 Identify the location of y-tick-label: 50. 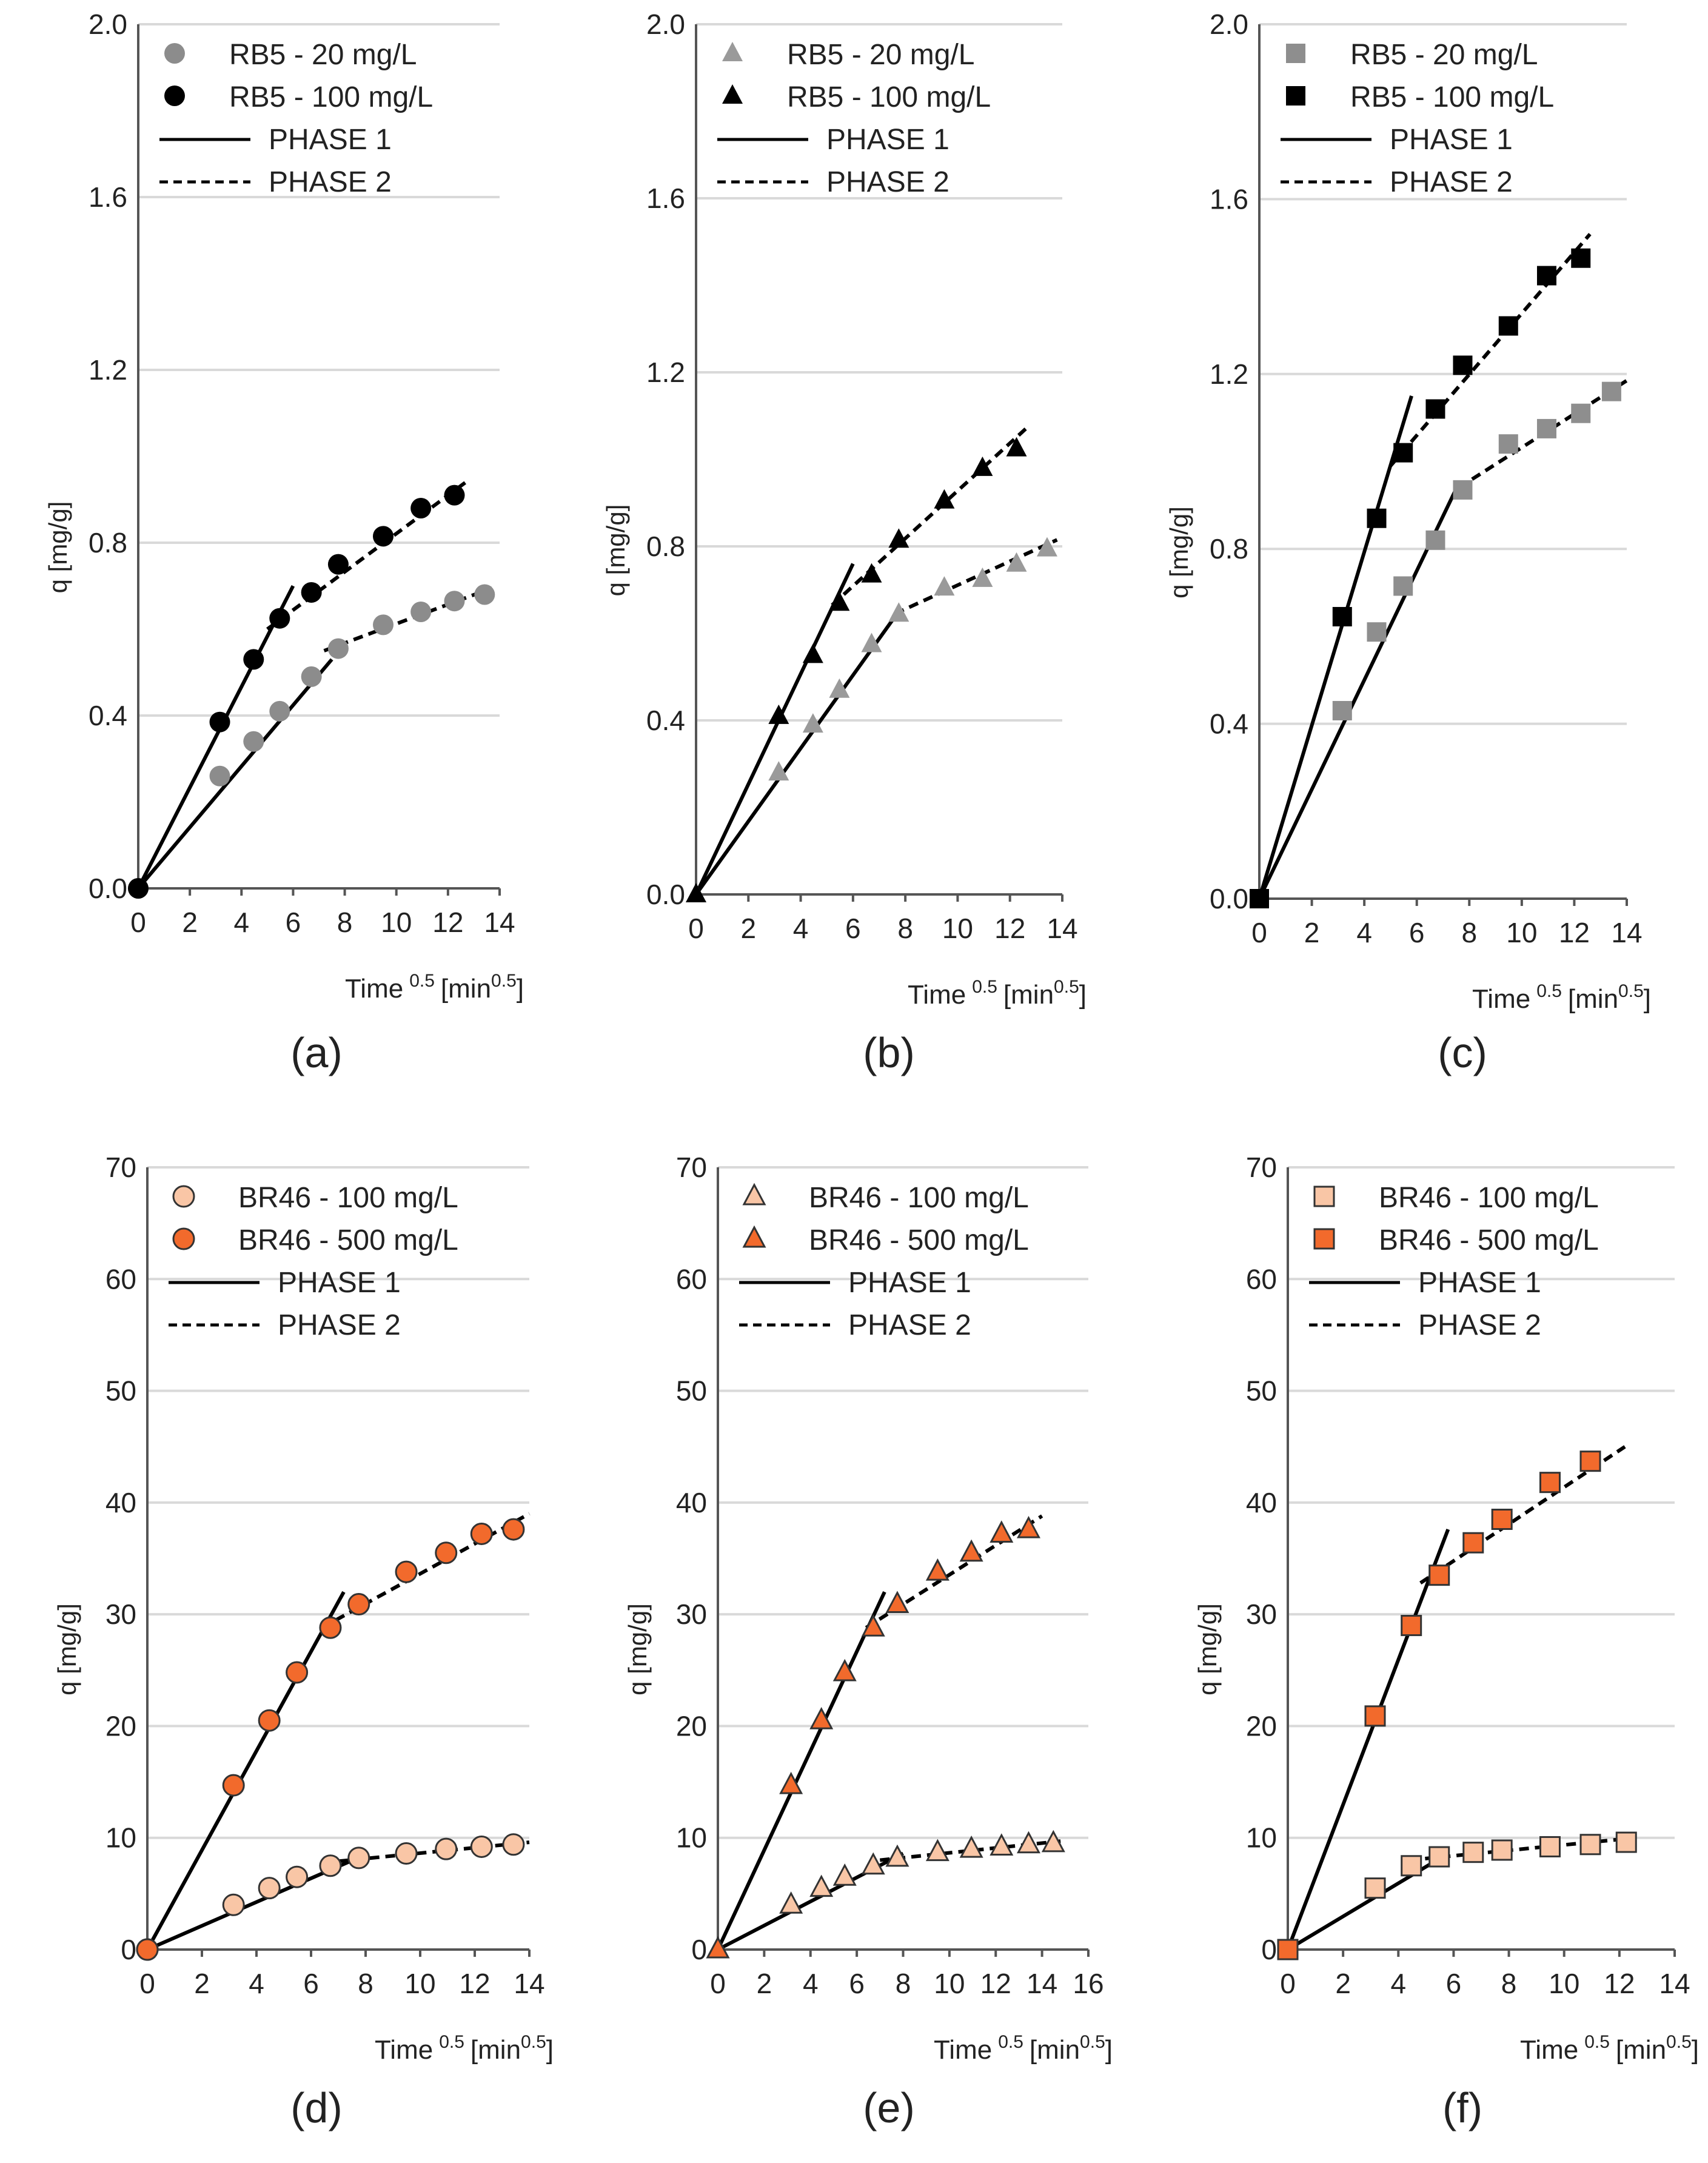
(121, 1391).